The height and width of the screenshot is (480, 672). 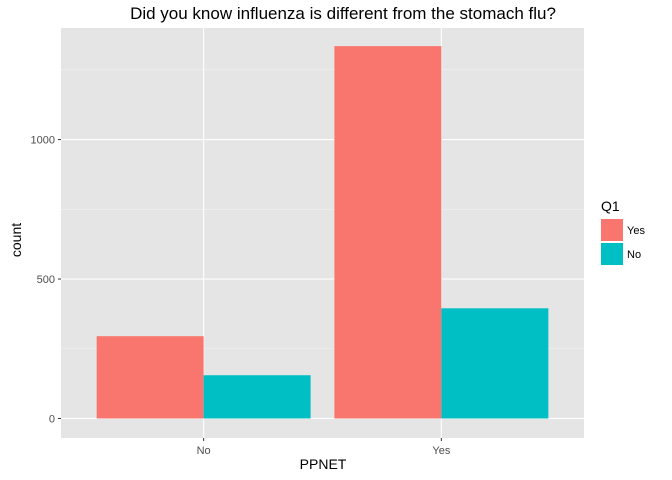 What do you see at coordinates (43, 141) in the screenshot?
I see `y-tick-label: 1000` at bounding box center [43, 141].